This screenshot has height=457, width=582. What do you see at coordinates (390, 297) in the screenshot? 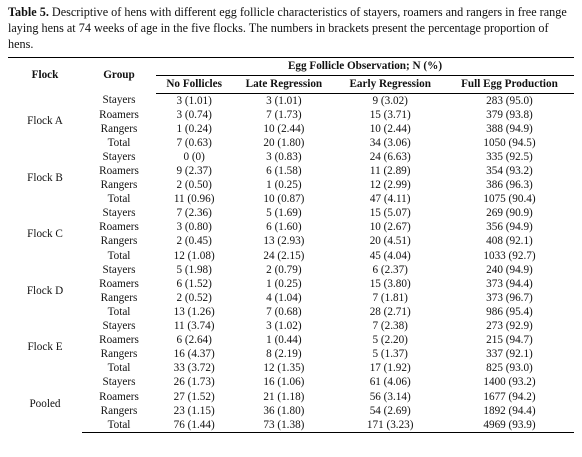
I see `table-cell: 7 (1.81)` at bounding box center [390, 297].